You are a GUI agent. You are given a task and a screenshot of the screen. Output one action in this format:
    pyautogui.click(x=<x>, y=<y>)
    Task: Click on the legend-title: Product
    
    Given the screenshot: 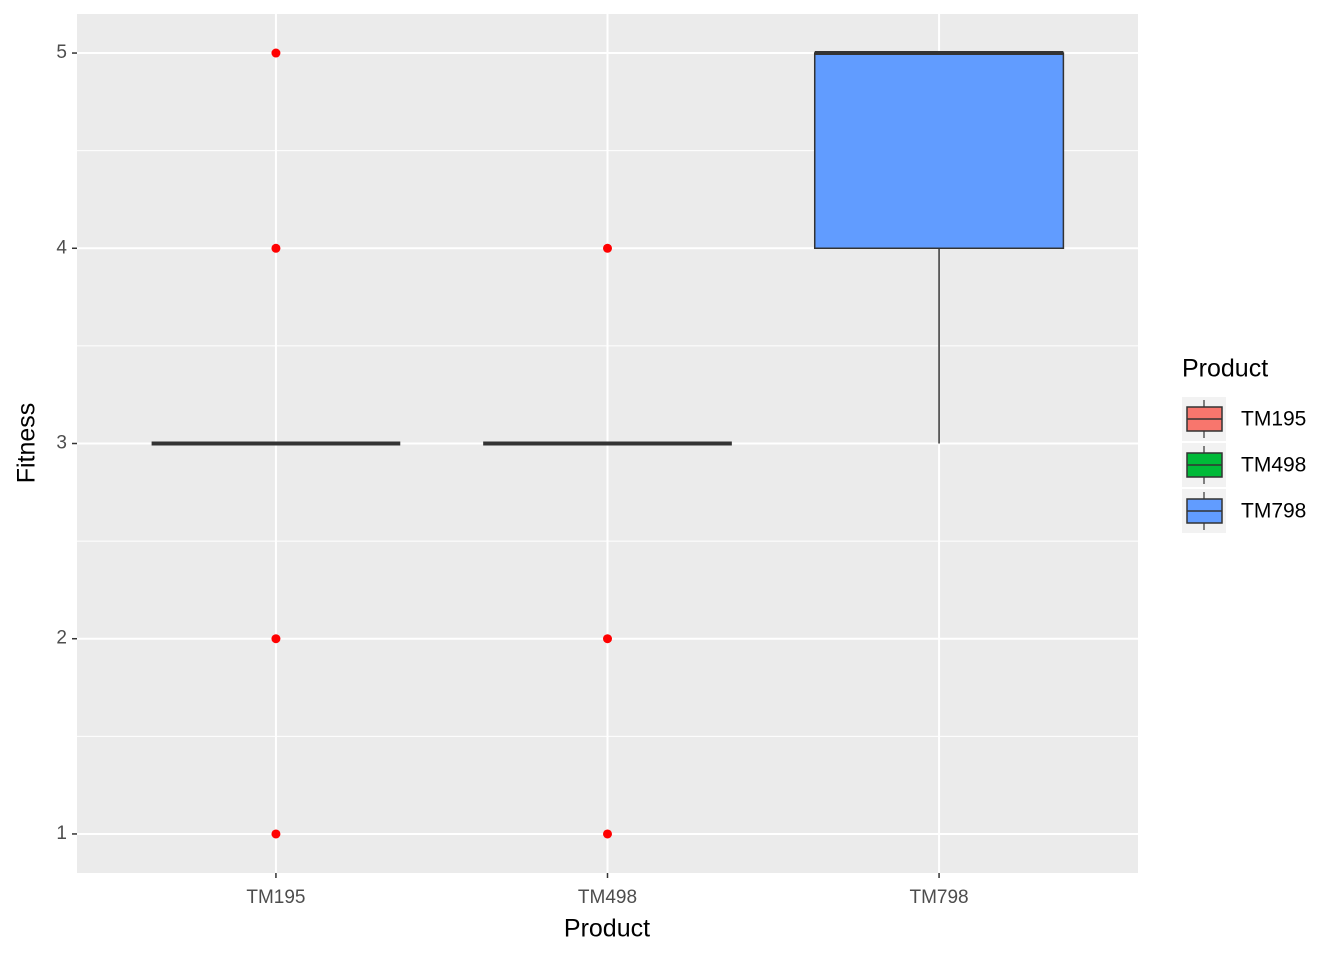 What is the action you would take?
    pyautogui.click(x=1225, y=369)
    